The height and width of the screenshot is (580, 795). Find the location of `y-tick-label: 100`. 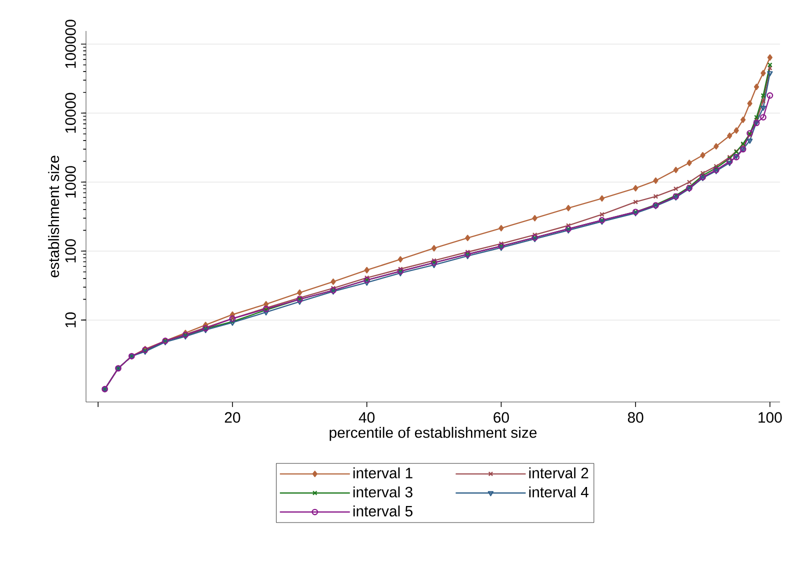

y-tick-label: 100 is located at coordinates (70, 250).